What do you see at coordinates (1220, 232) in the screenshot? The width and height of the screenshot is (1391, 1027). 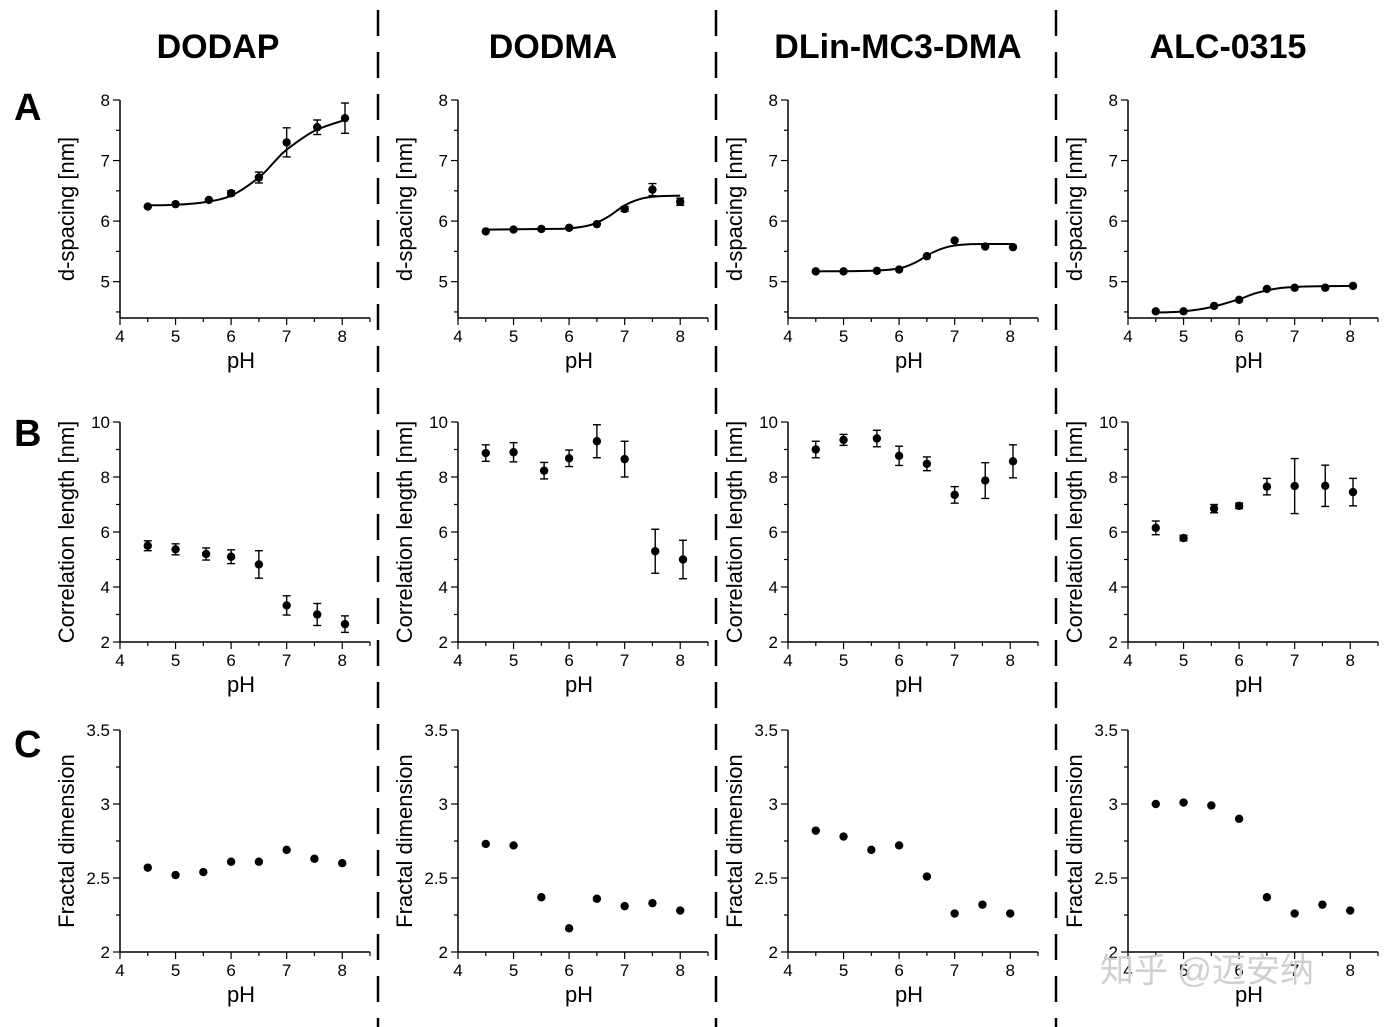 I see `panel-a-alc-0315: 4 5 6 7 8 5 6 7 8 pH d-spacing [nm]` at bounding box center [1220, 232].